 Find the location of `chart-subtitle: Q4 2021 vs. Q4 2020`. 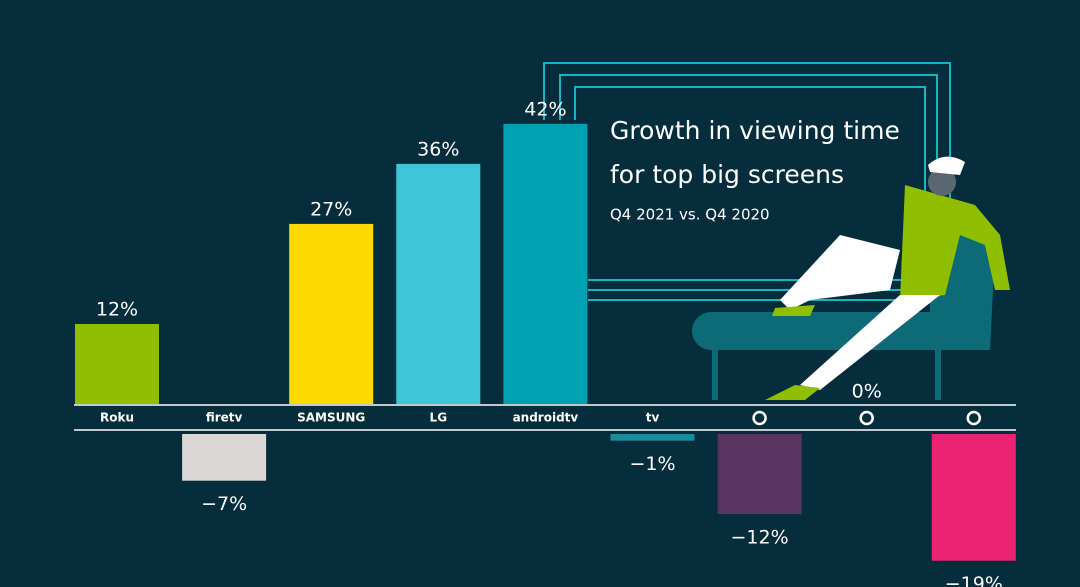

chart-subtitle: Q4 2021 vs. Q4 2020 is located at coordinates (690, 215).